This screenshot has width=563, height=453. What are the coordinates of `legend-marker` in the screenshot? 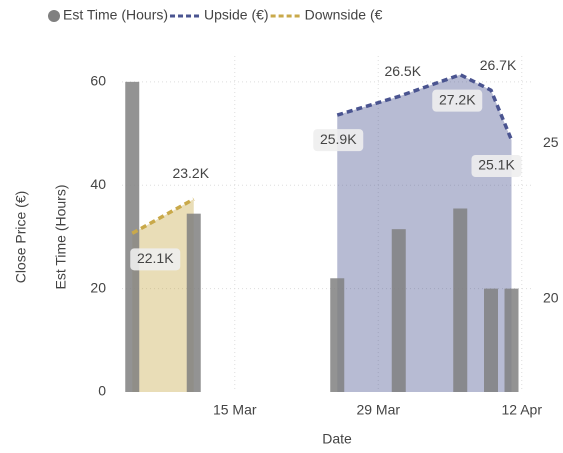 It's located at (54, 16).